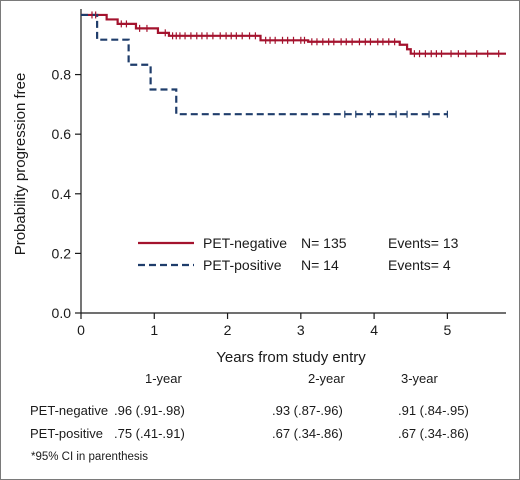 This screenshot has height=480, width=520. Describe the element at coordinates (374, 330) in the screenshot. I see `x-tick-label: 4` at that location.